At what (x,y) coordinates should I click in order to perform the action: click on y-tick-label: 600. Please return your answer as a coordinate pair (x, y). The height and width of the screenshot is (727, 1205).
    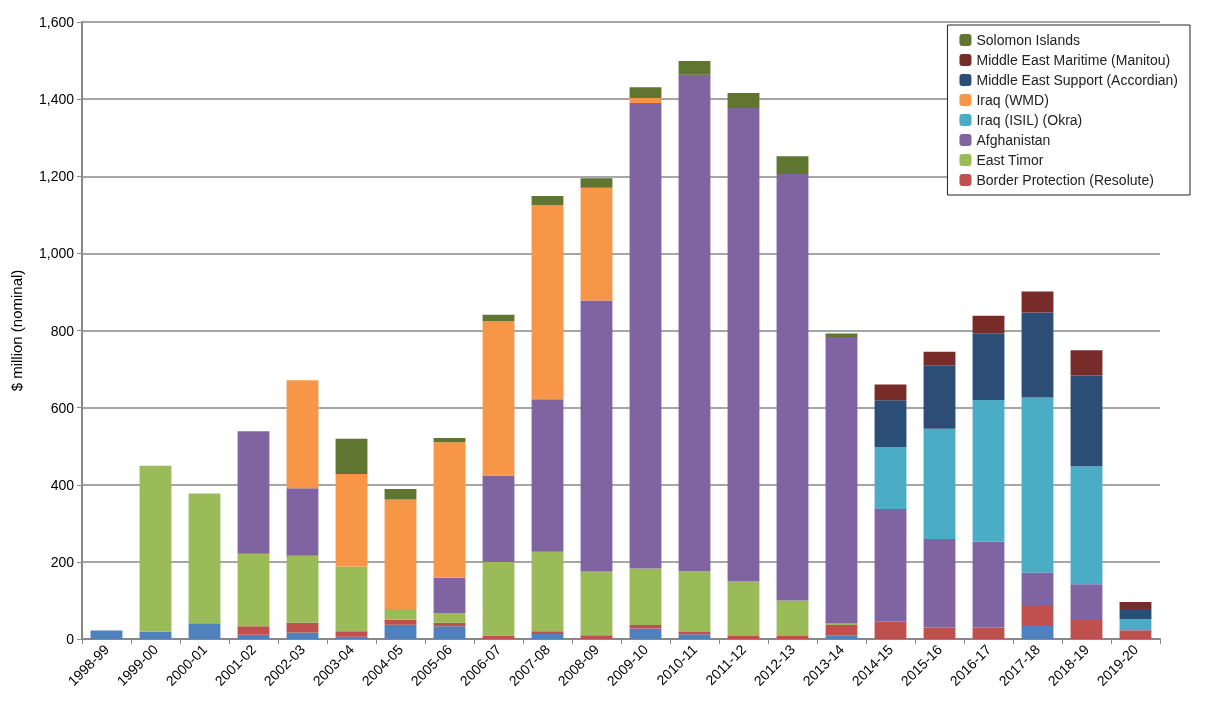
    Looking at the image, I should click on (62, 407).